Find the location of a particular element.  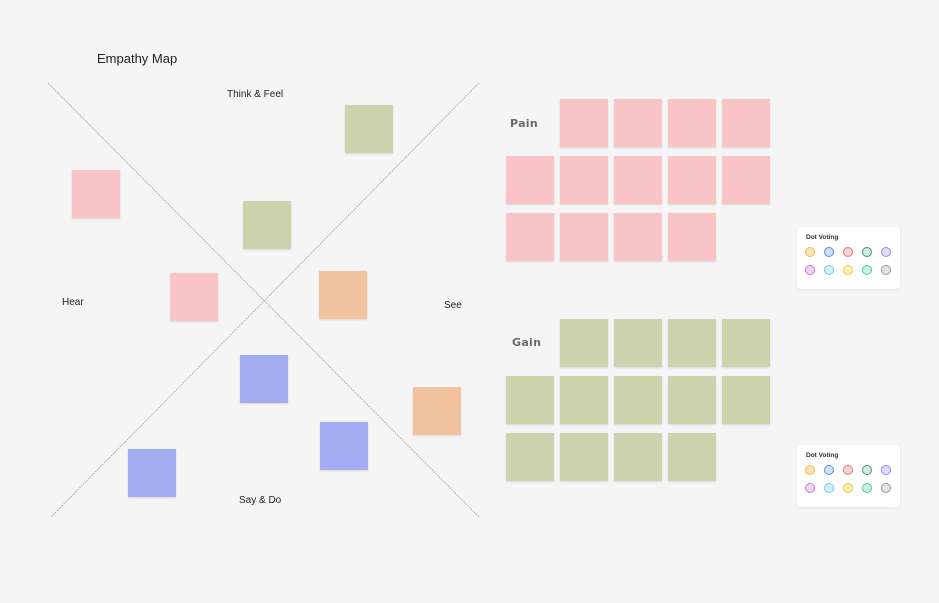

gain-section-title: Gain is located at coordinates (527, 342).